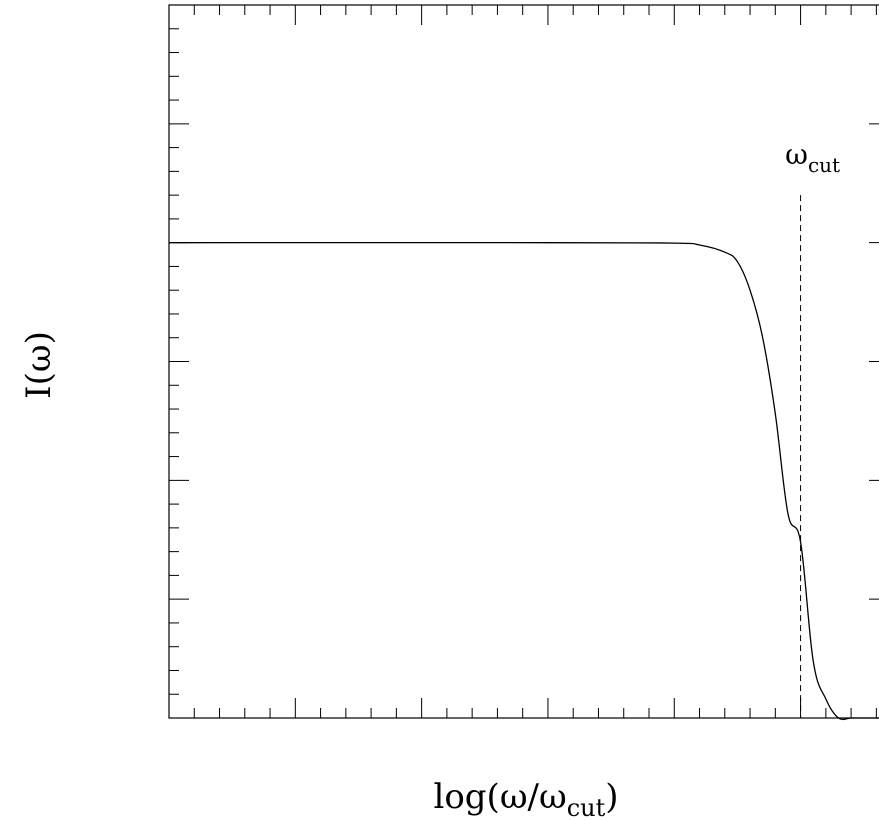 Image resolution: width=879 pixels, height=821 pixels. I want to click on x-axis-label-main: log(ω/ω, so click(499, 797).